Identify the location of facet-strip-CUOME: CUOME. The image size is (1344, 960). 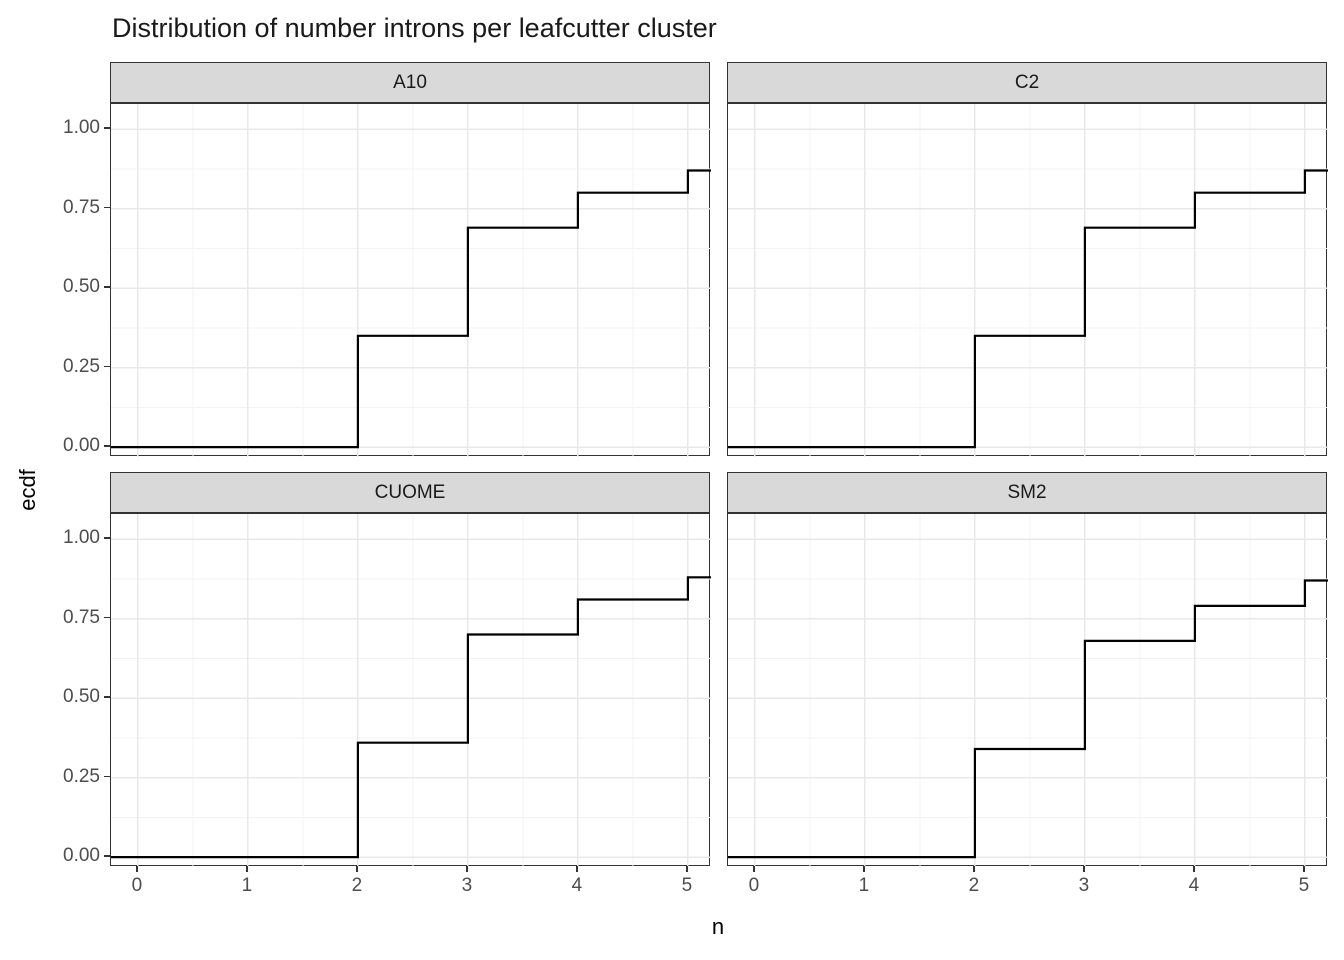
(410, 492).